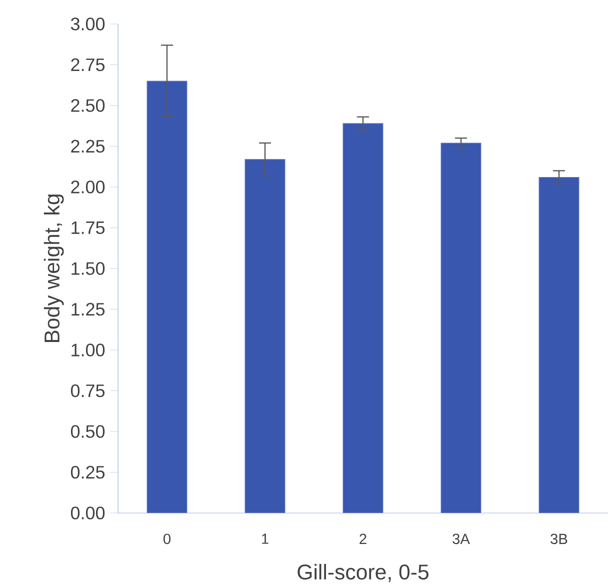 This screenshot has width=608, height=587. What do you see at coordinates (88, 268) in the screenshot?
I see `y-tick-label: 1.50` at bounding box center [88, 268].